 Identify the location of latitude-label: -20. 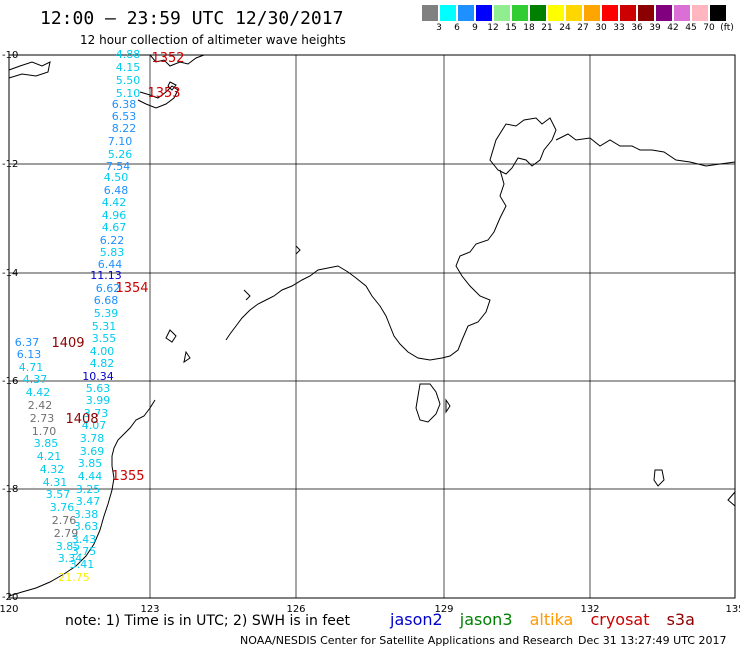
(10, 597).